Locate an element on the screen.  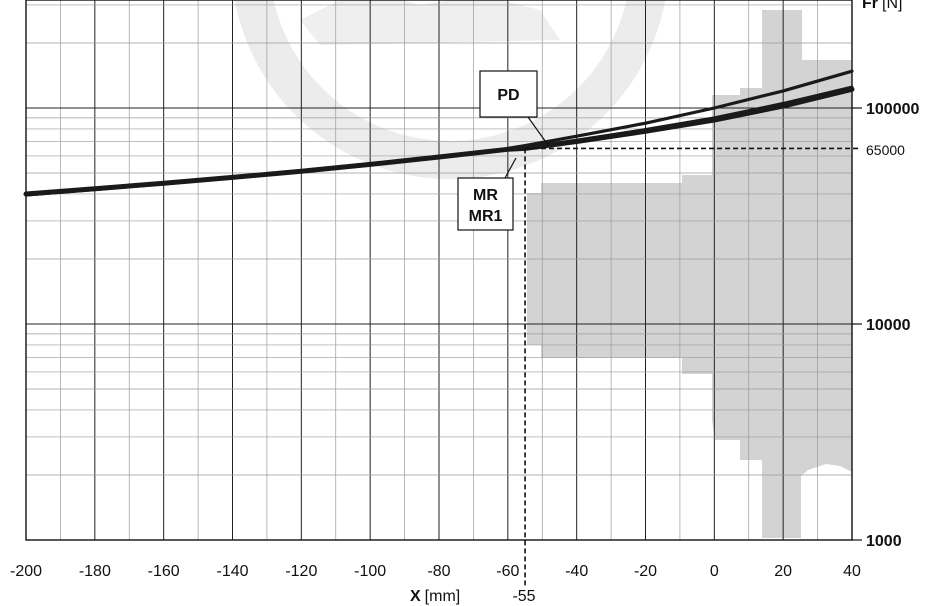
x-tick-label: -40 is located at coordinates (576, 571).